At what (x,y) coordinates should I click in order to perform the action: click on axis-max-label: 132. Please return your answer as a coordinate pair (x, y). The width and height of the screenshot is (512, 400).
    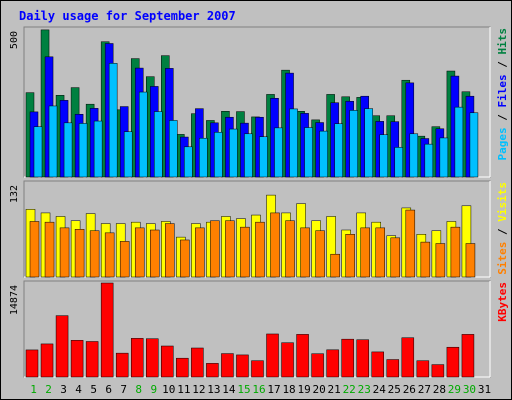
    Looking at the image, I should click on (14, 194).